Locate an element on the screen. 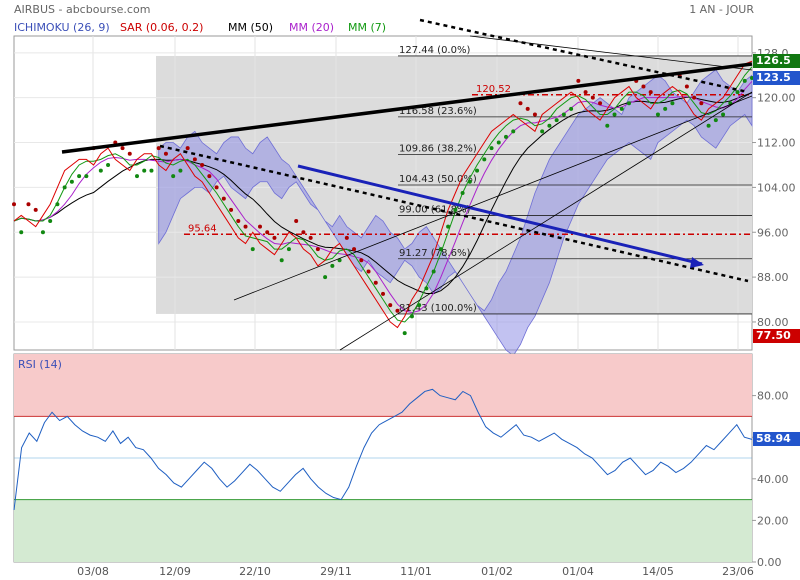  oversold-zone is located at coordinates (383, 530).